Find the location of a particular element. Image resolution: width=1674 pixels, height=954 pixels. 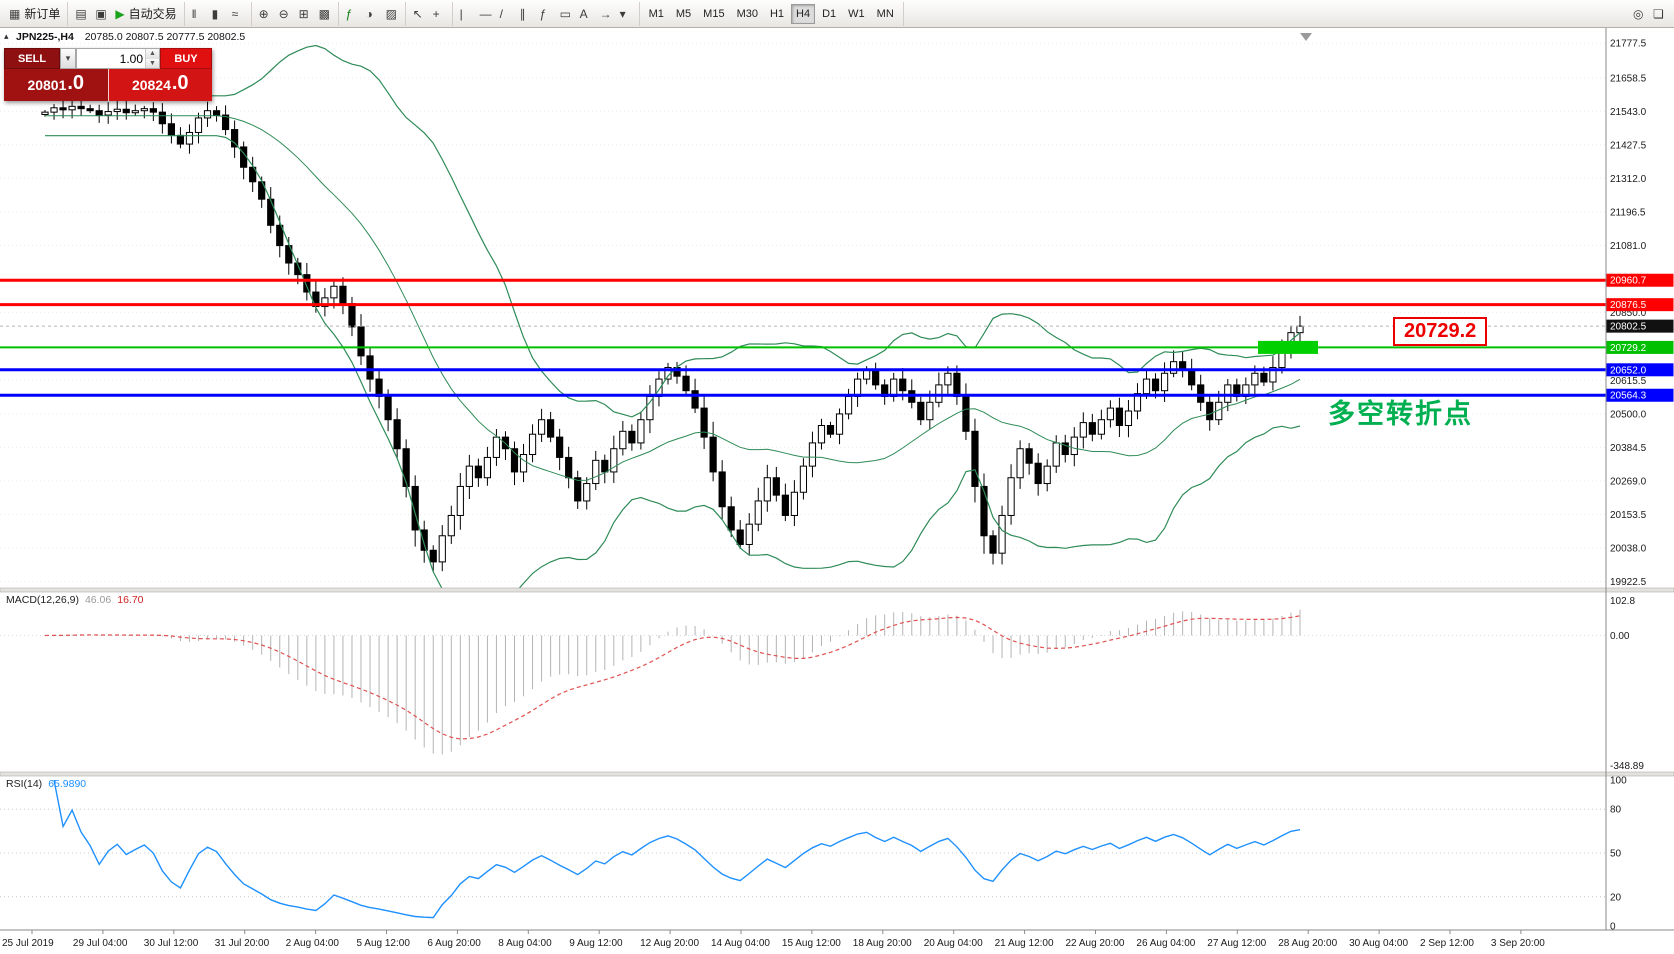

rsi-axis-label: 20 is located at coordinates (1616, 897).